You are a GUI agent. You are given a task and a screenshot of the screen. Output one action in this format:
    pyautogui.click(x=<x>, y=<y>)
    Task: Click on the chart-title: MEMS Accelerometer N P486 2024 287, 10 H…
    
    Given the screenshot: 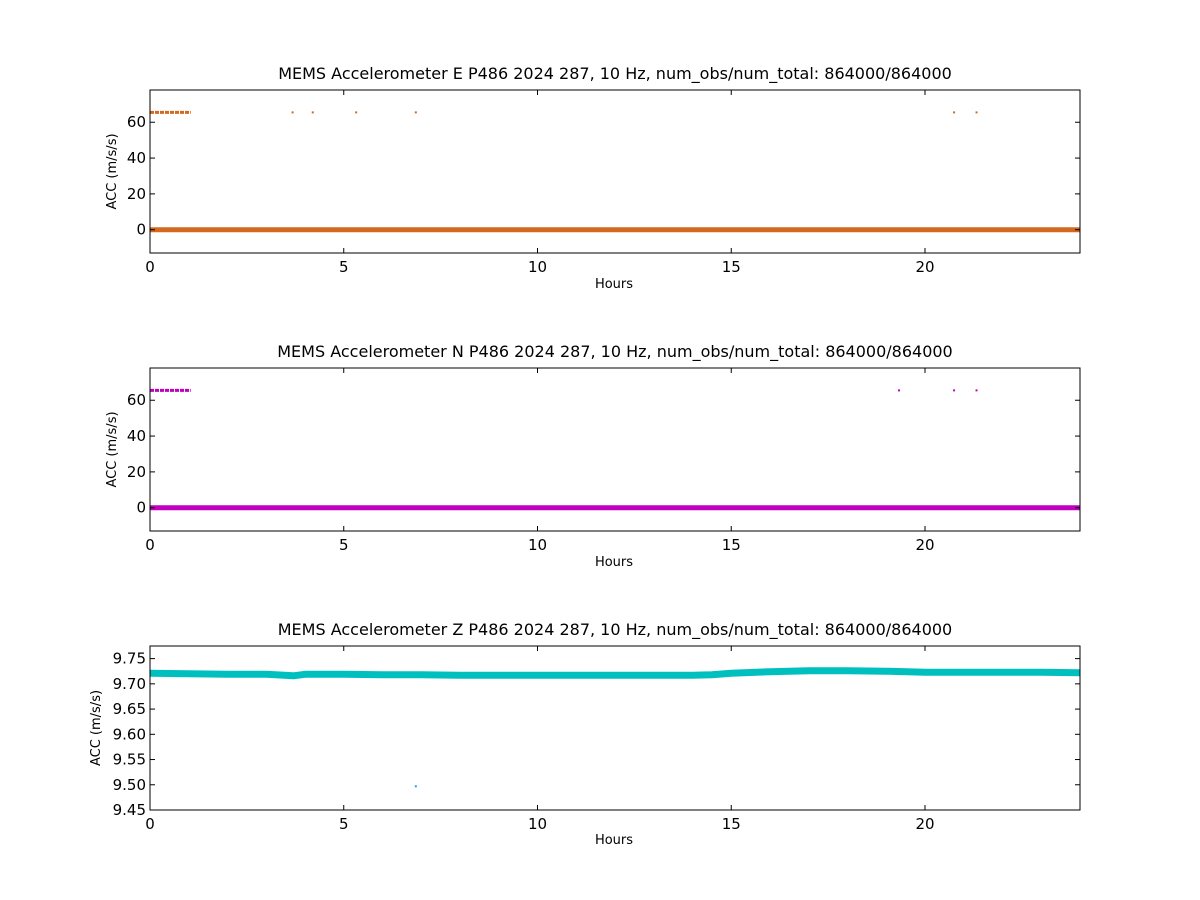 What is the action you would take?
    pyautogui.click(x=614, y=352)
    